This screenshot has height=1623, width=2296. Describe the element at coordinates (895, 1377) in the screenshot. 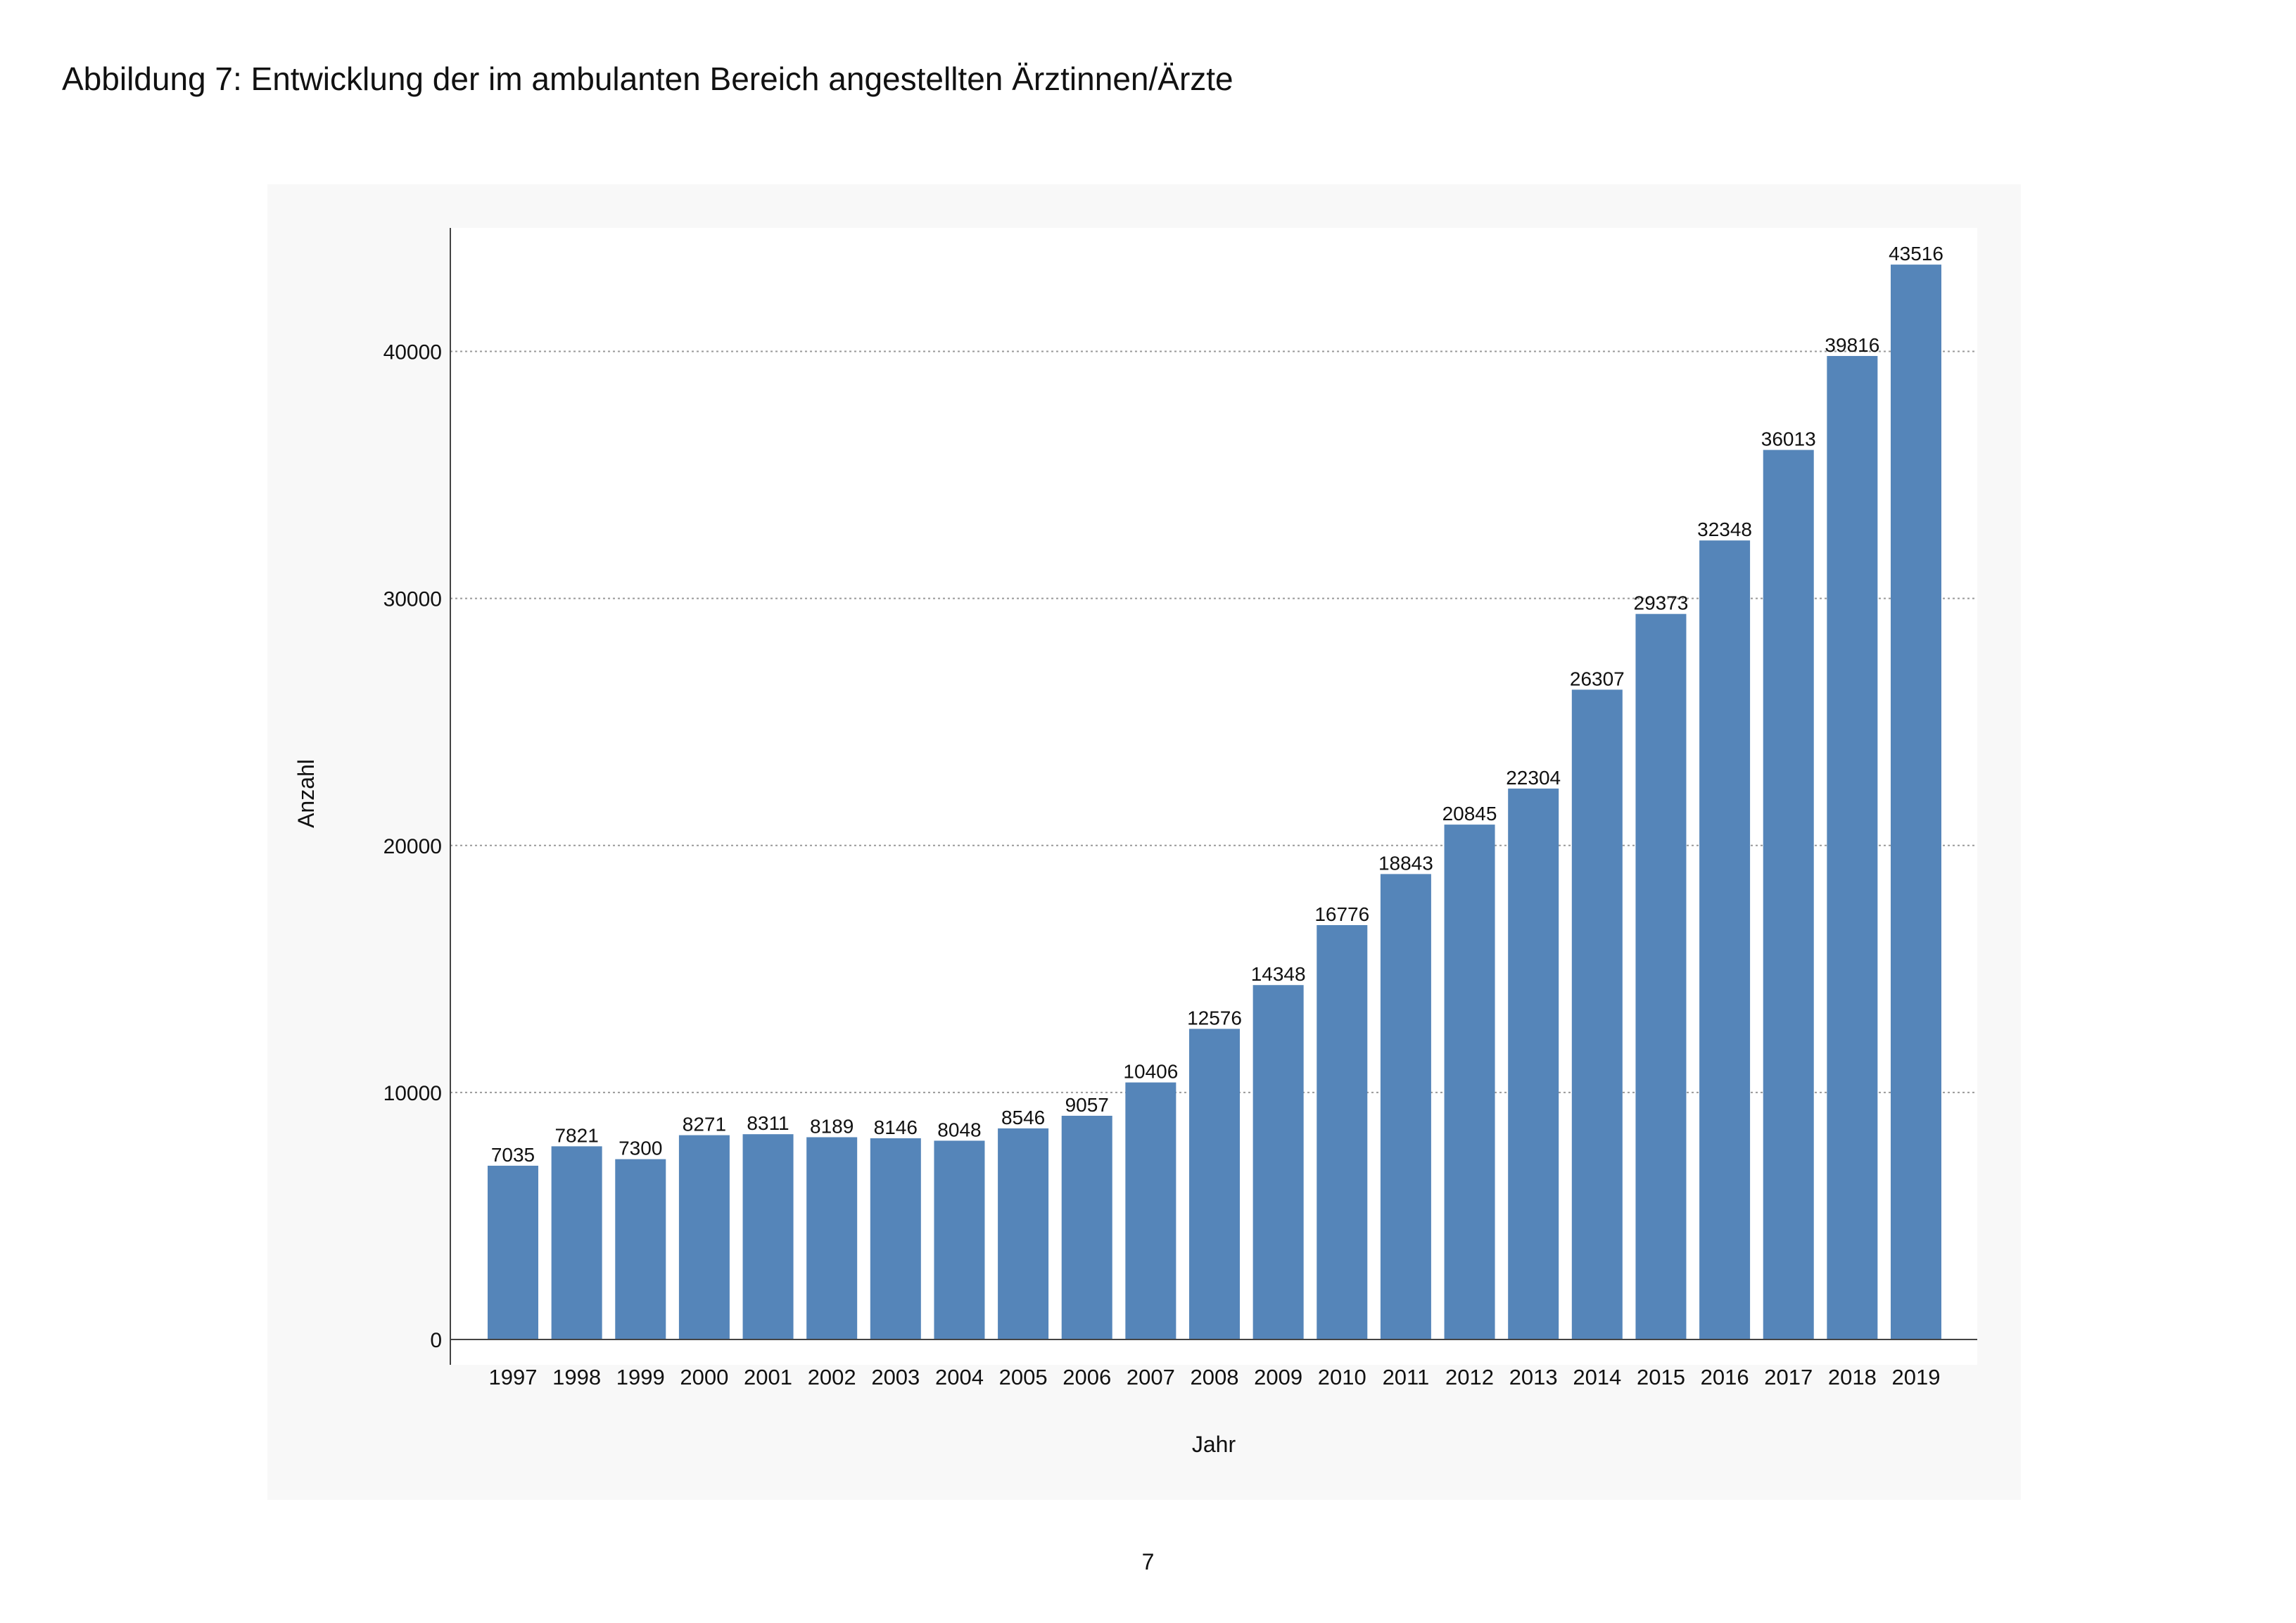

I see `x-tick-label: 2003` at that location.